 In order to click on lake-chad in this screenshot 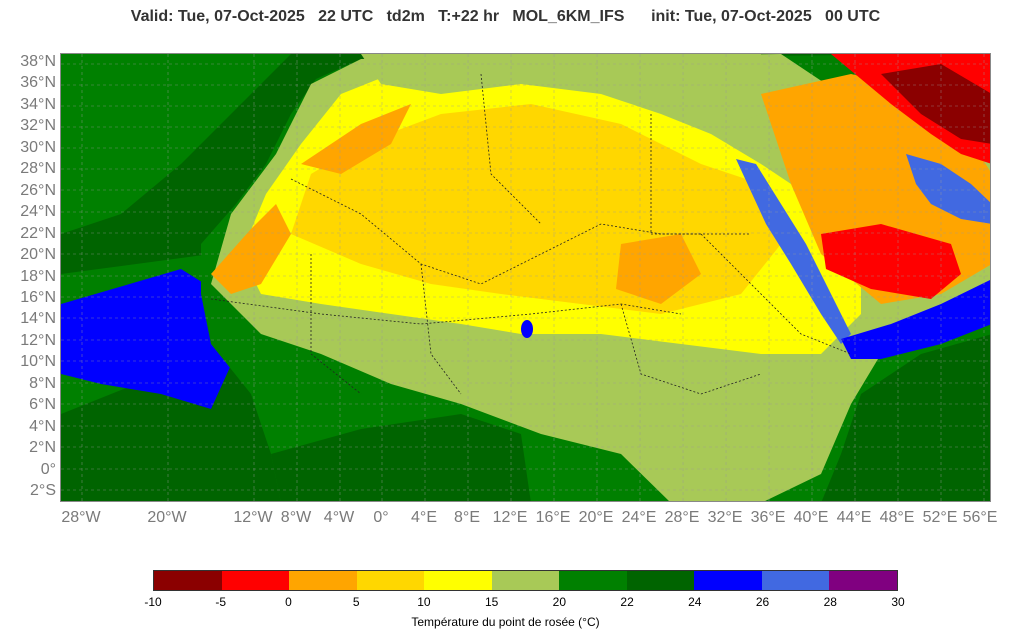, I will do `click(527, 329)`.